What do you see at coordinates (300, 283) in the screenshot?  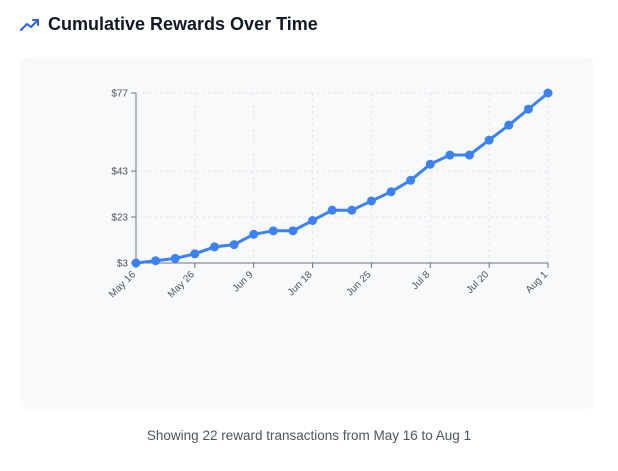 I see `x-tick-label: Jun 18` at bounding box center [300, 283].